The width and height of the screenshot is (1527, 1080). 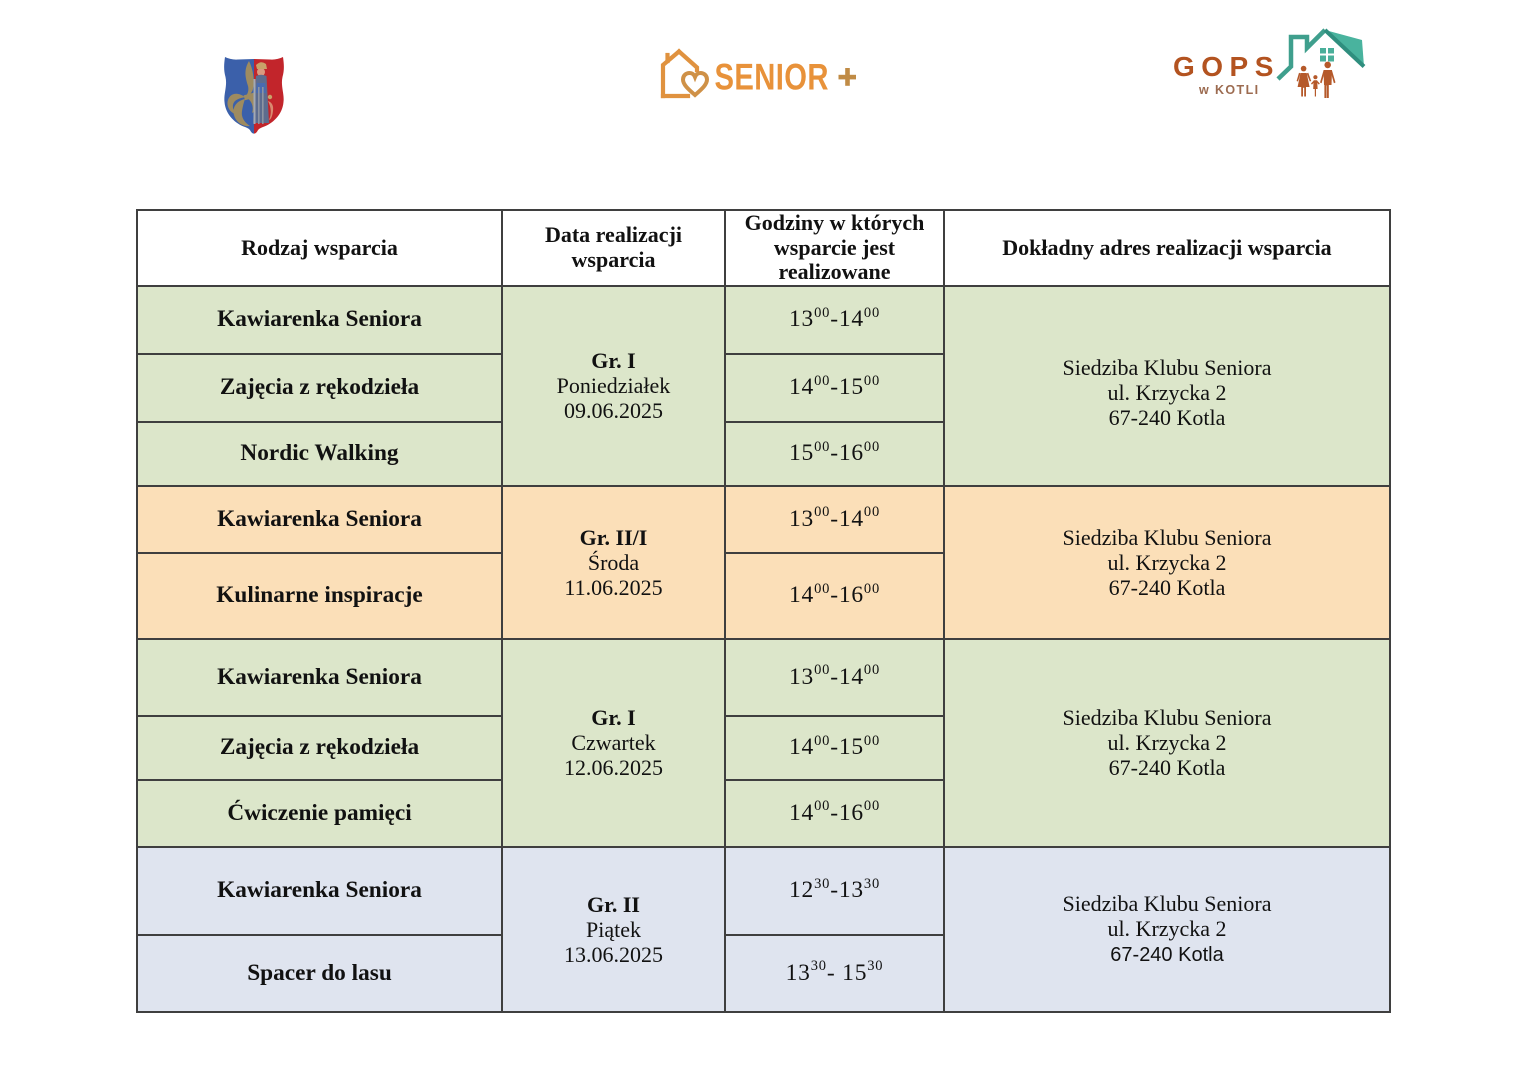 What do you see at coordinates (1226, 66) in the screenshot?
I see `svg-text: GOPS` at bounding box center [1226, 66].